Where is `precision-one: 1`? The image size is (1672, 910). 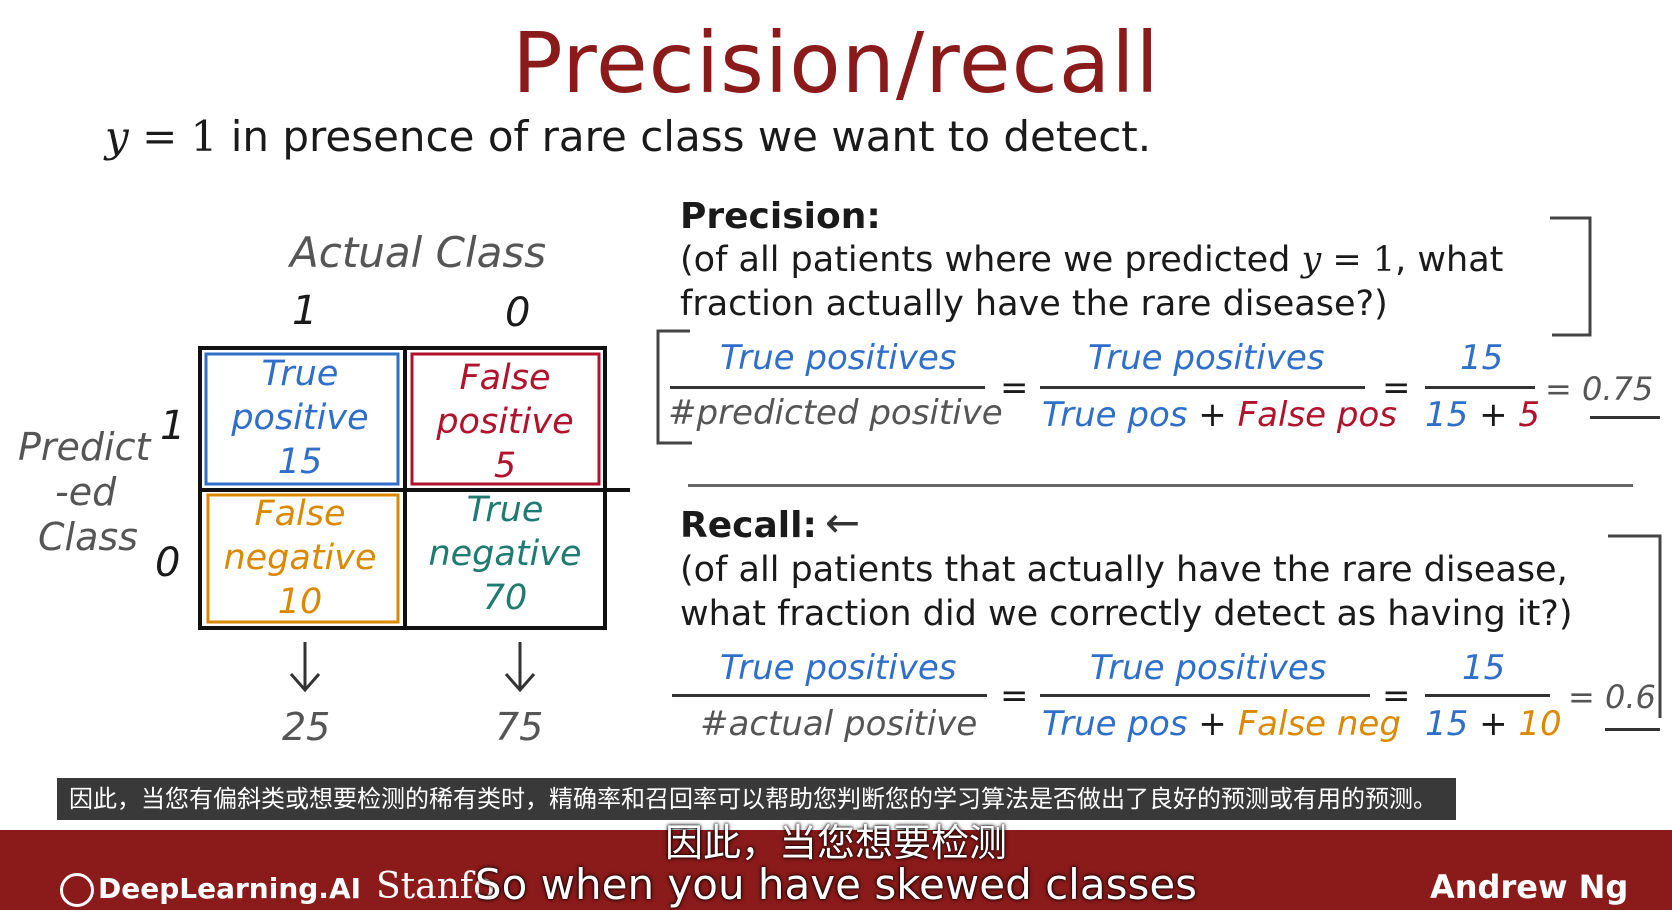 precision-one: 1 is located at coordinates (1384, 260).